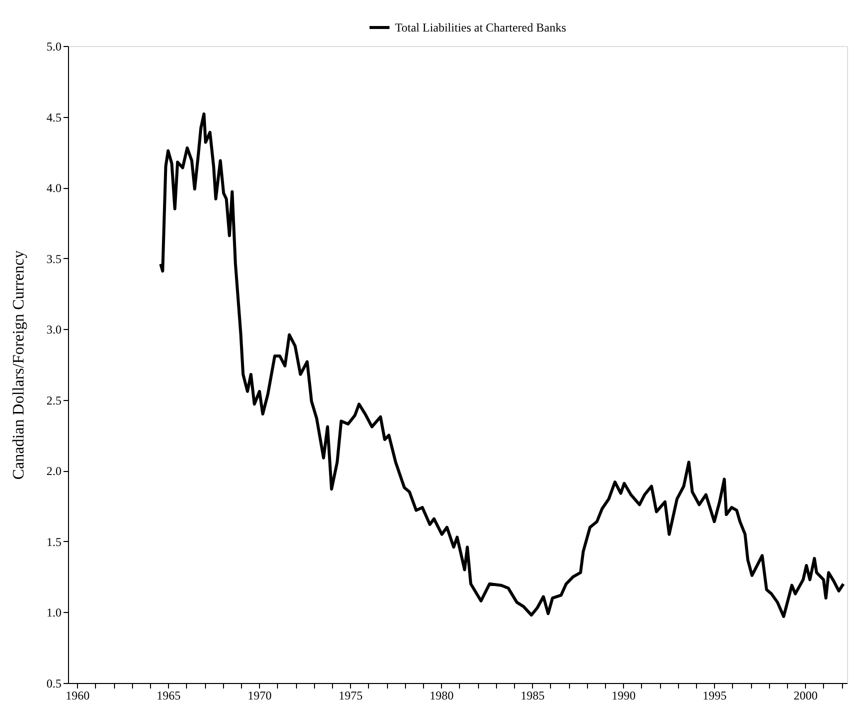  What do you see at coordinates (54, 541) in the screenshot?
I see `y-tick-label: 1.5` at bounding box center [54, 541].